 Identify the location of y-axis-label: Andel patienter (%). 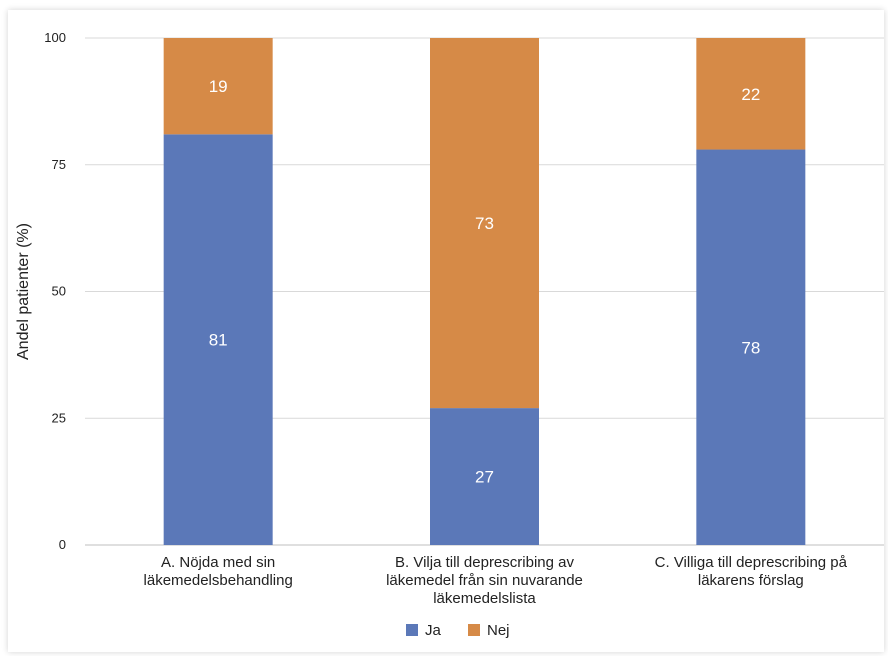
(23, 291).